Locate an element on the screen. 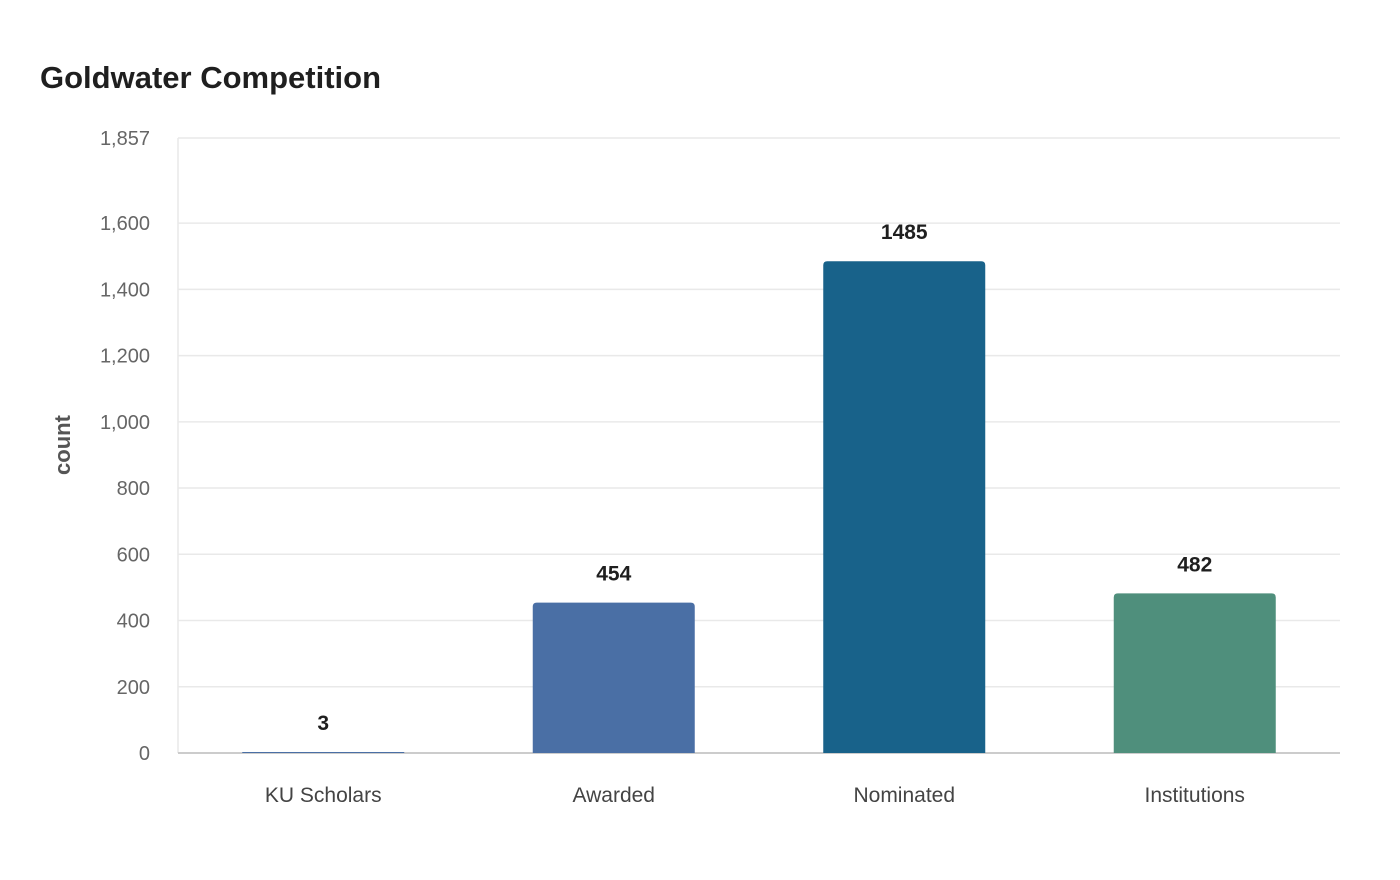 The image size is (1400, 880). y-tick-label: 1,400 is located at coordinates (125, 290).